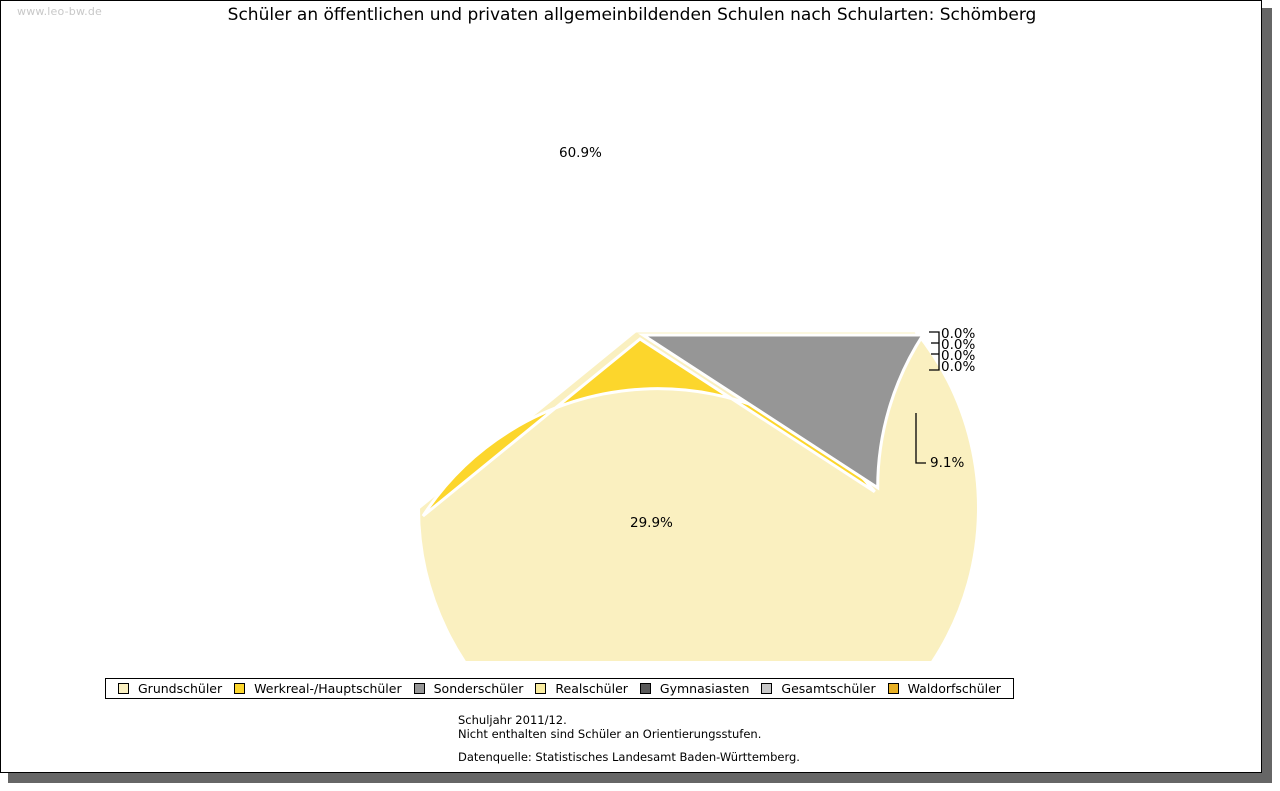 Image resolution: width=1280 pixels, height=791 pixels. I want to click on slice-label-zero-1: 0.0%, so click(958, 334).